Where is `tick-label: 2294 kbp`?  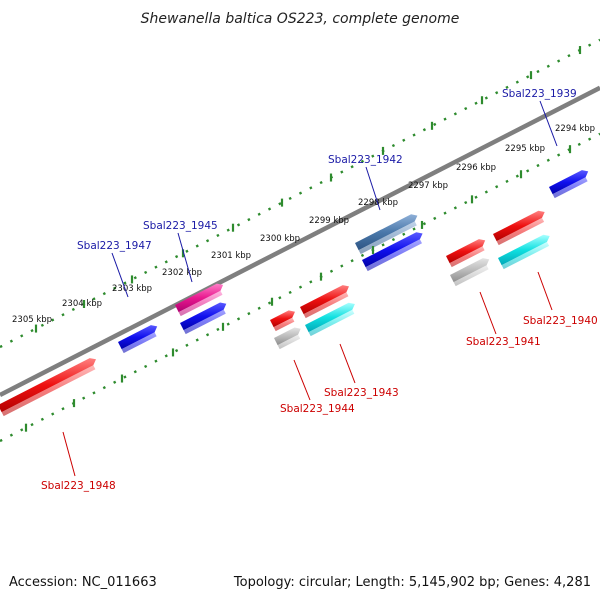 tick-label: 2294 kbp is located at coordinates (575, 129).